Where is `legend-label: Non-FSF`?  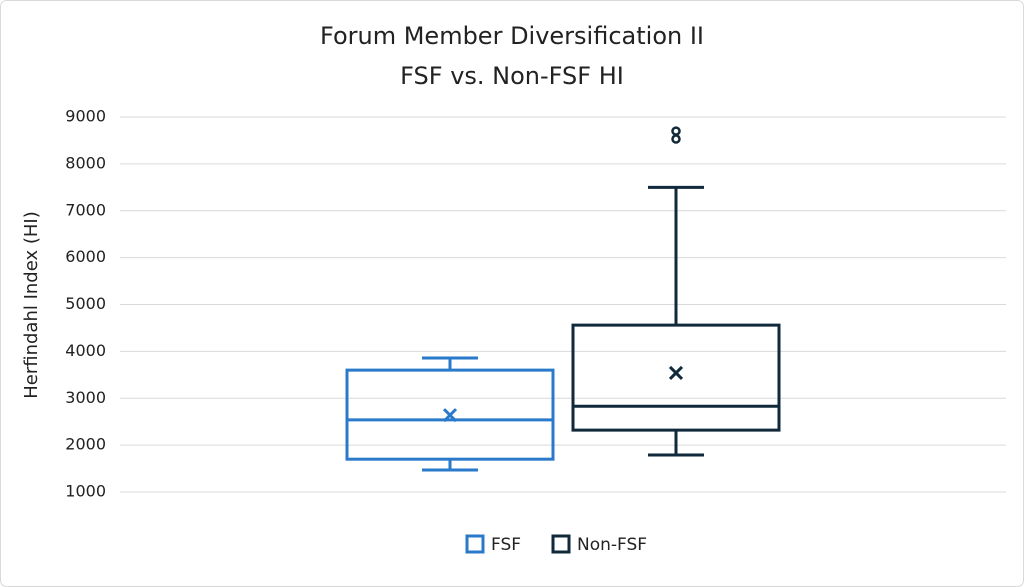 legend-label: Non-FSF is located at coordinates (612, 545).